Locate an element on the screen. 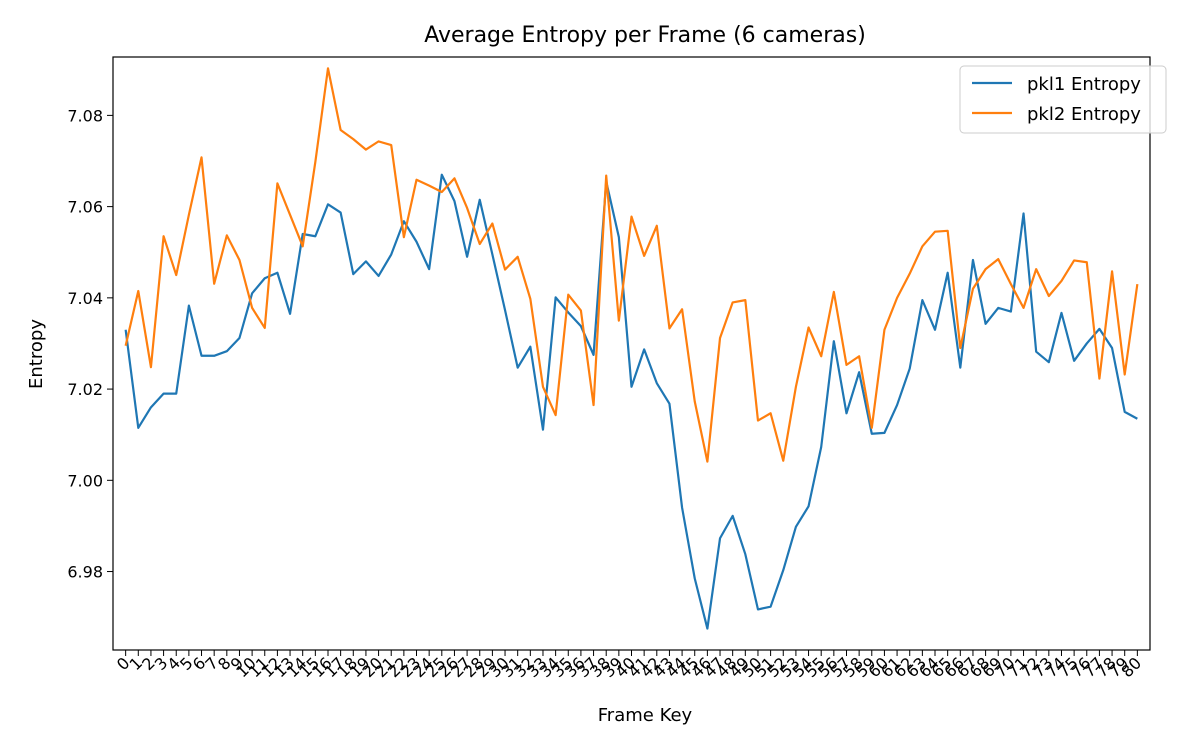 The image size is (1200, 750). legend: pkl1 Entropy pkl2 Entropy is located at coordinates (1063, 99).